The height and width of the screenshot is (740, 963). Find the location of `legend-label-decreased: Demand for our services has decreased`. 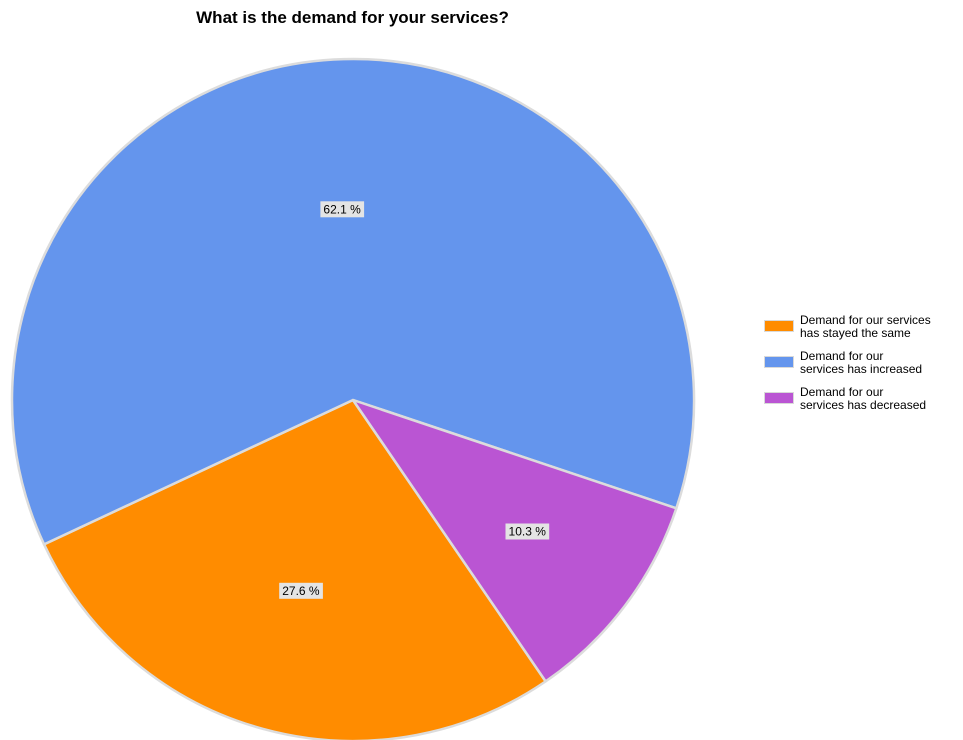

legend-label-decreased: Demand for our services has decreased is located at coordinates (881, 399).